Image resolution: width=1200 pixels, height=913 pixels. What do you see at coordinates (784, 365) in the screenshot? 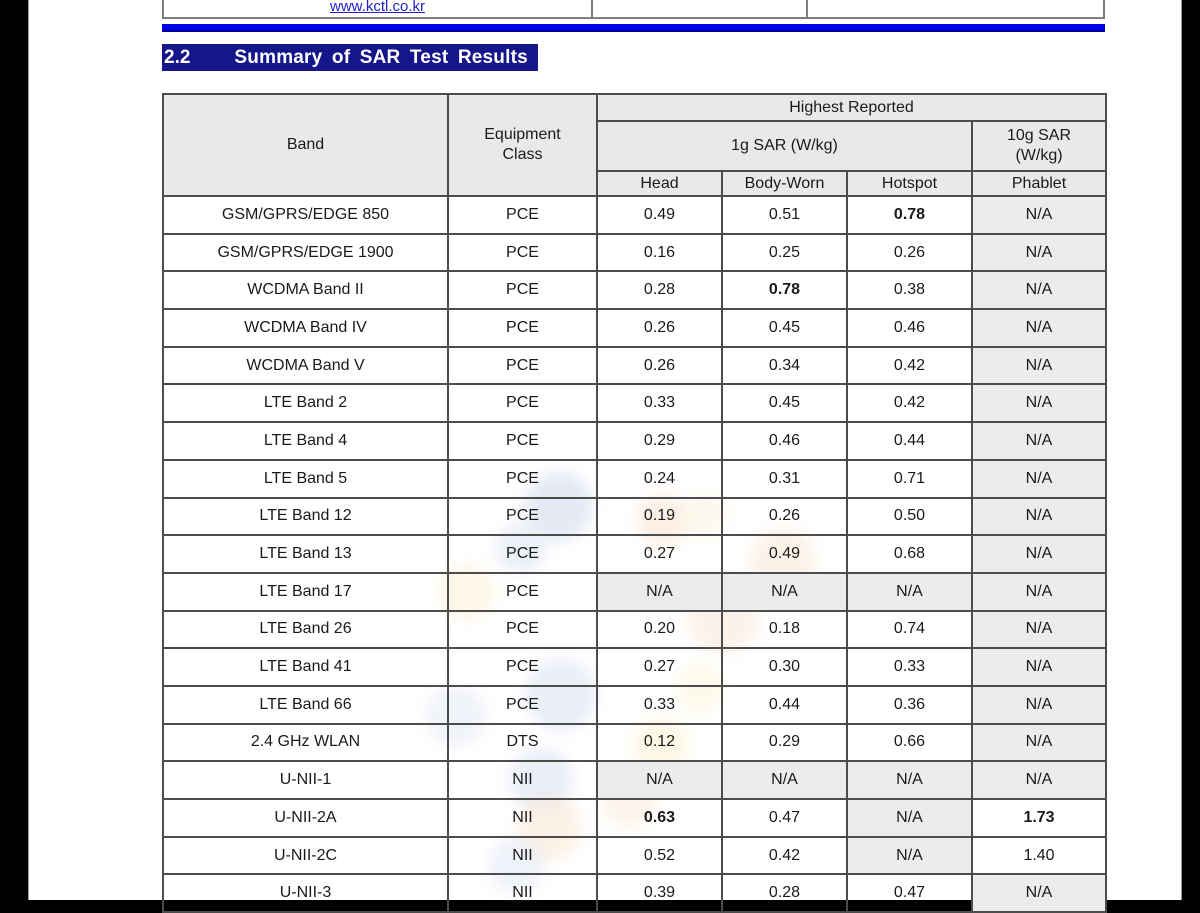
I see `cell-body-worn: 0.34` at bounding box center [784, 365].